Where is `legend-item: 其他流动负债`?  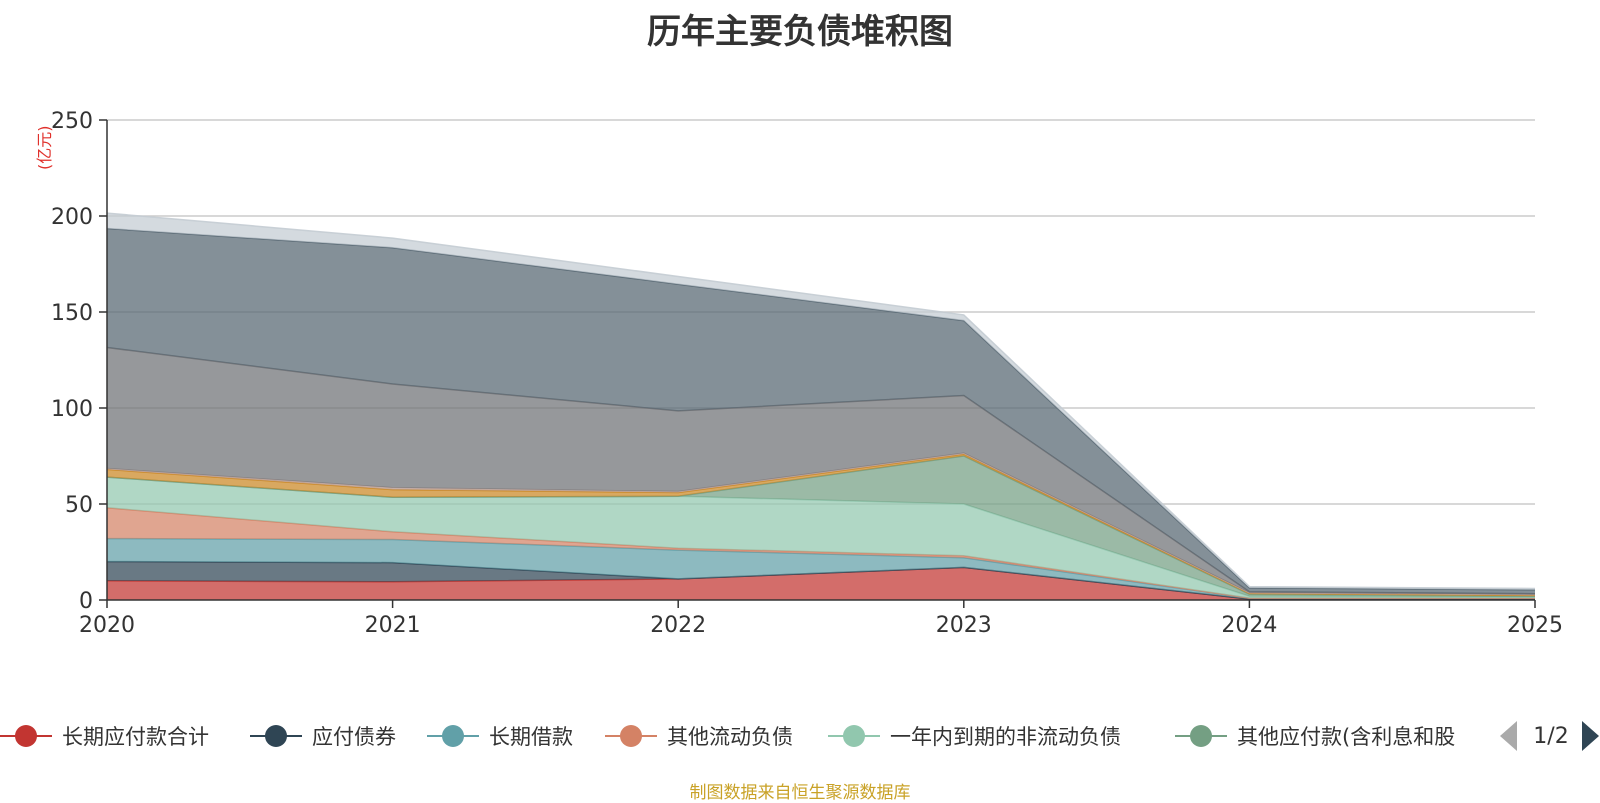 legend-item: 其他流动负债 is located at coordinates (699, 737).